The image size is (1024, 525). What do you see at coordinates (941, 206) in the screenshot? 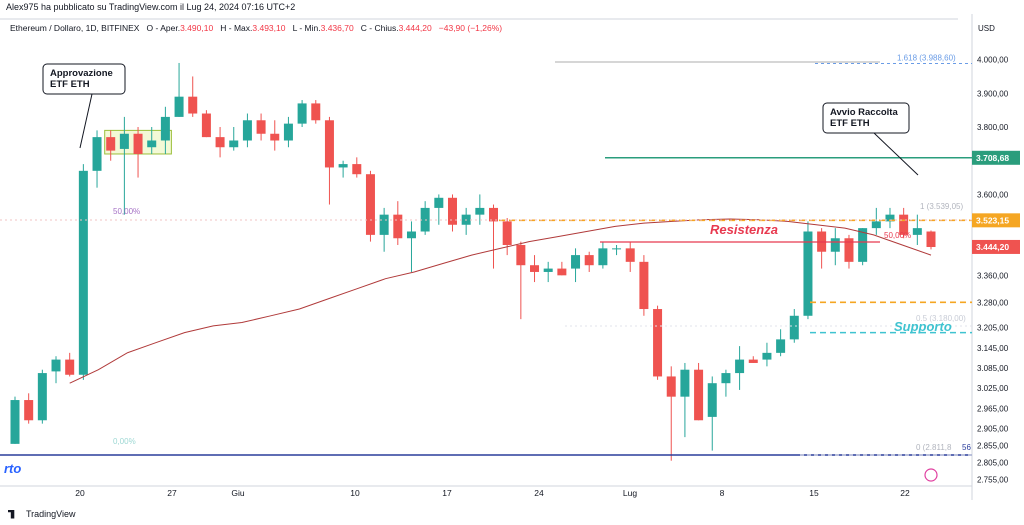
I see `fib-1-label: 1 (3.539,05)` at bounding box center [941, 206].